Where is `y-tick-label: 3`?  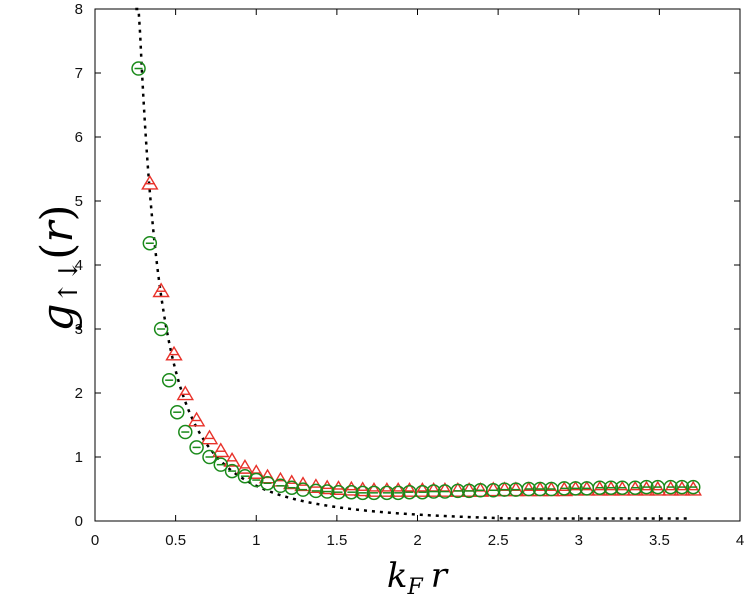
y-tick-label: 3 is located at coordinates (79, 329).